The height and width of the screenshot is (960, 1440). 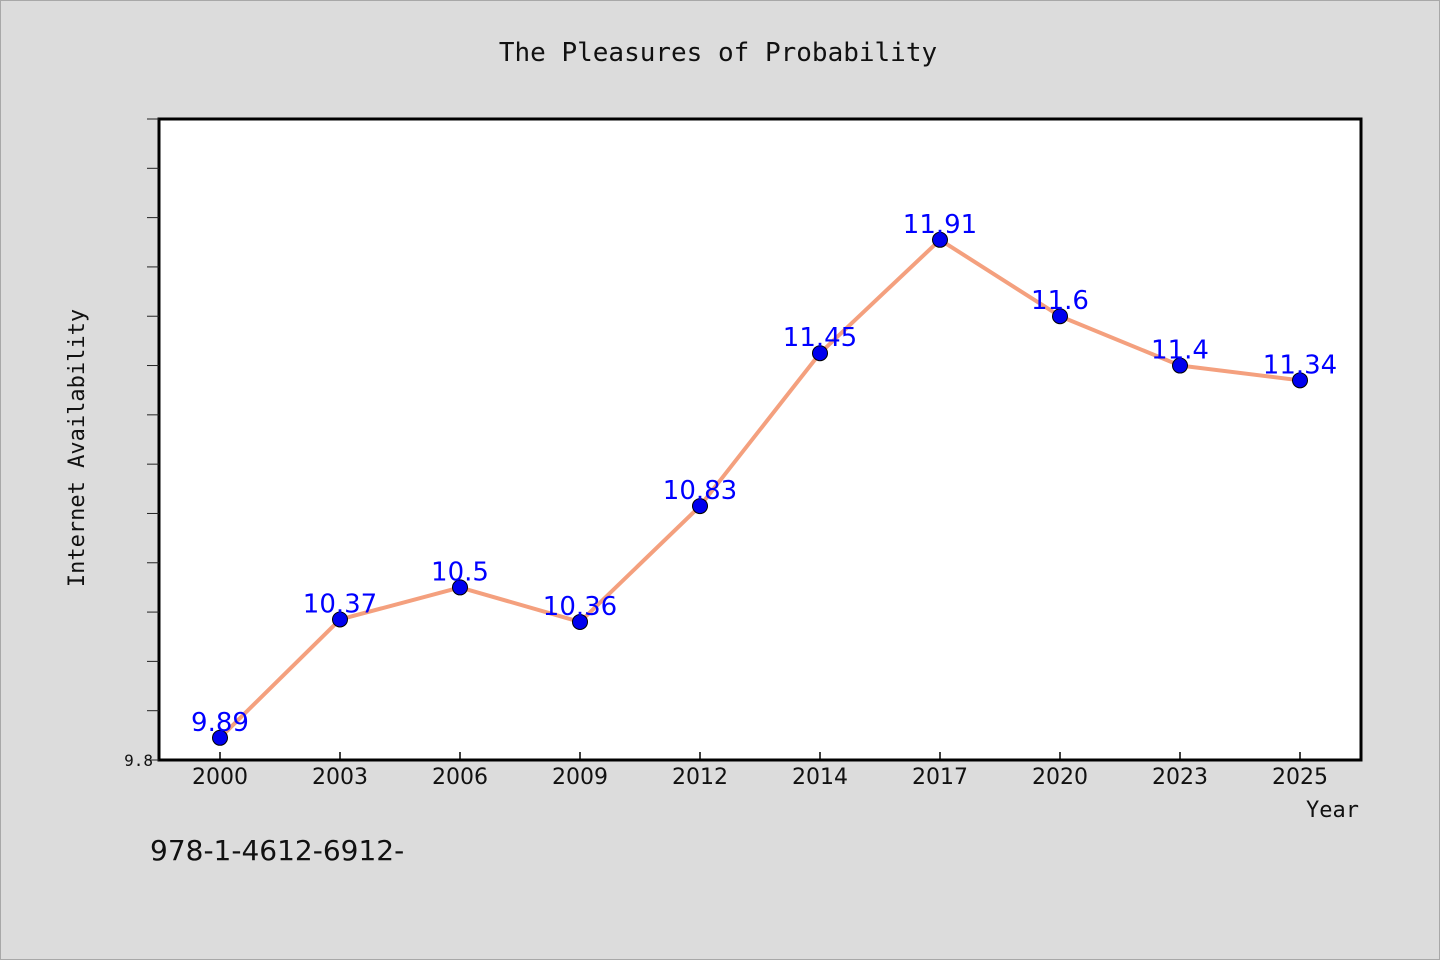 I want to click on chart-title: The Pleasures of Probability, so click(x=718, y=53).